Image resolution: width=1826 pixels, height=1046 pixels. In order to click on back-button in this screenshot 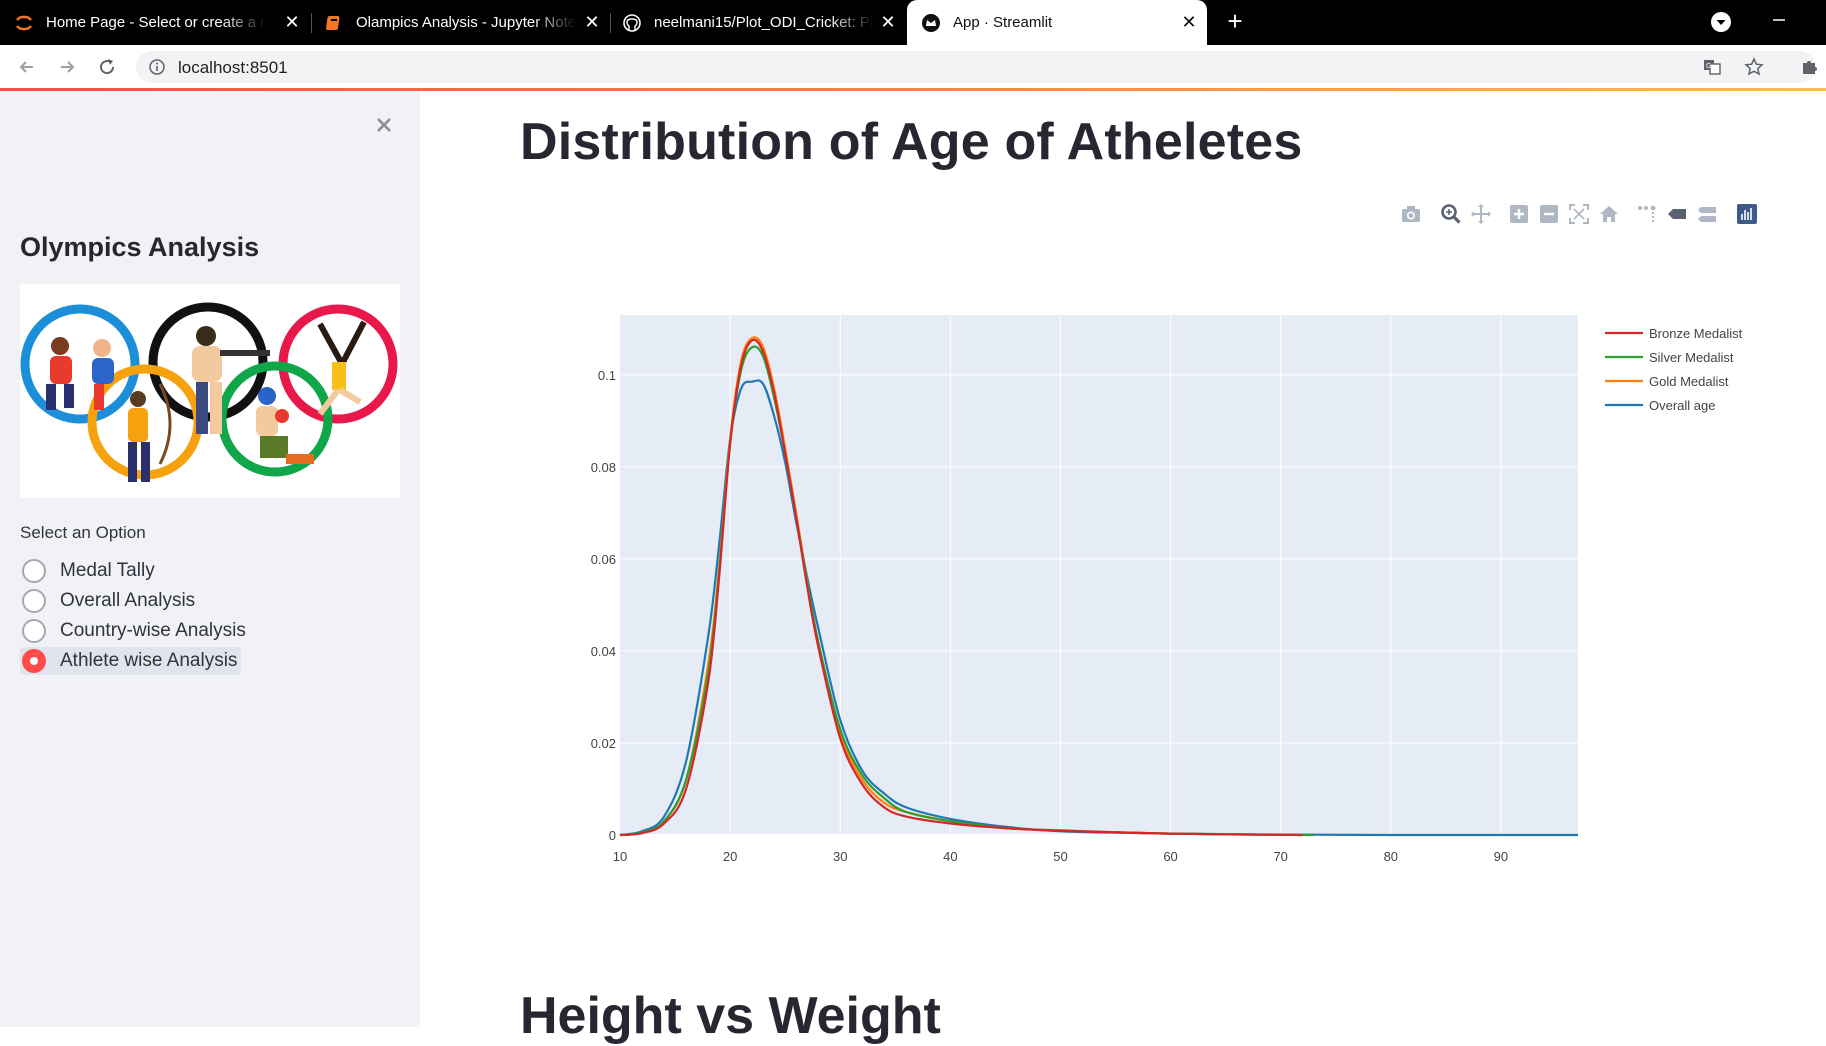, I will do `click(27, 67)`.